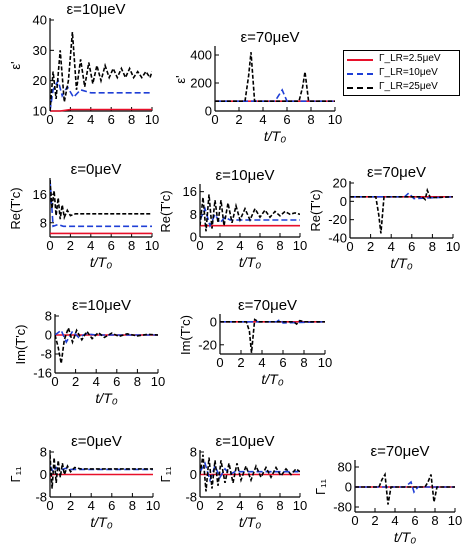  Describe the element at coordinates (345, 467) in the screenshot. I see `y-tick-label: 80` at that location.